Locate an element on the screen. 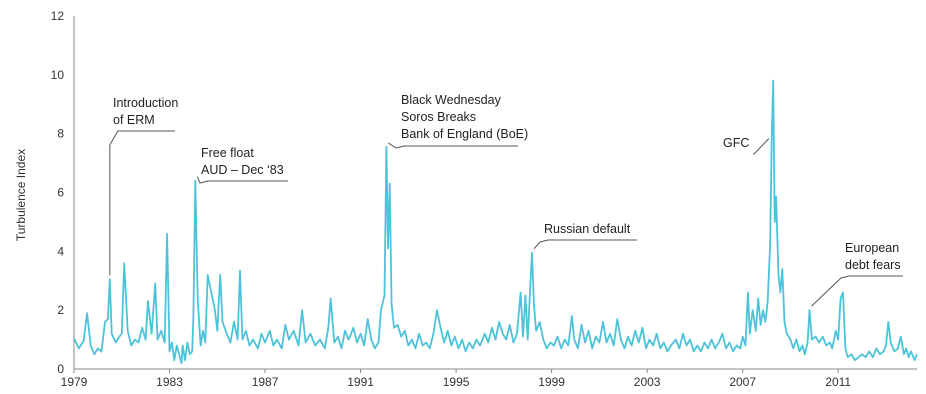 This screenshot has height=394, width=926. x-tick-label: 1987 is located at coordinates (265, 382).